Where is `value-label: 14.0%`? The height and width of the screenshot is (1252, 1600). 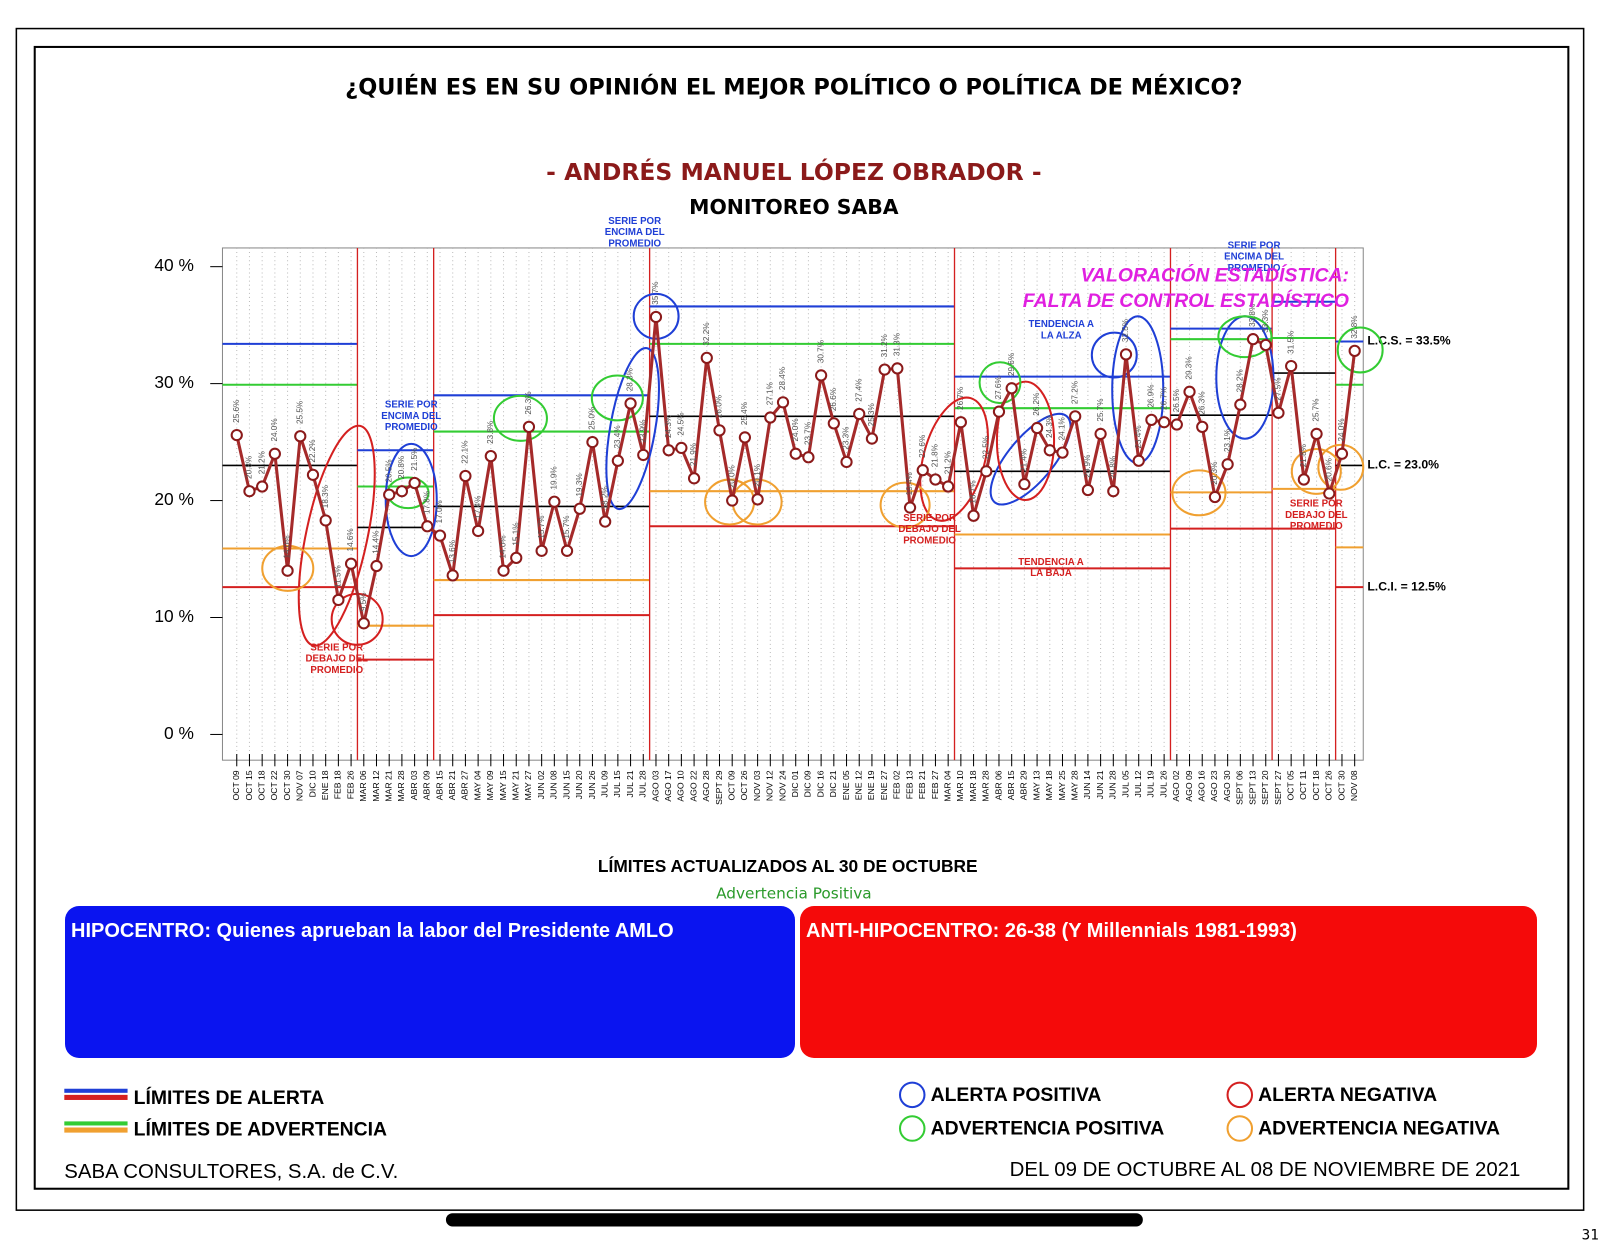 value-label: 14.0% is located at coordinates (287, 546).